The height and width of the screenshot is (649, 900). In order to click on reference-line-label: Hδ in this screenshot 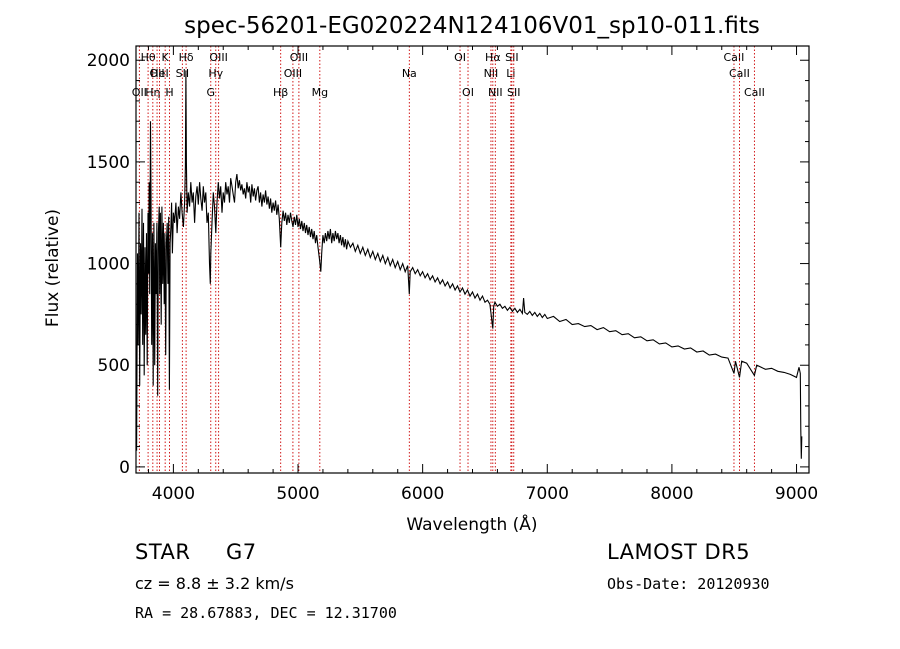, I will do `click(186, 57)`.